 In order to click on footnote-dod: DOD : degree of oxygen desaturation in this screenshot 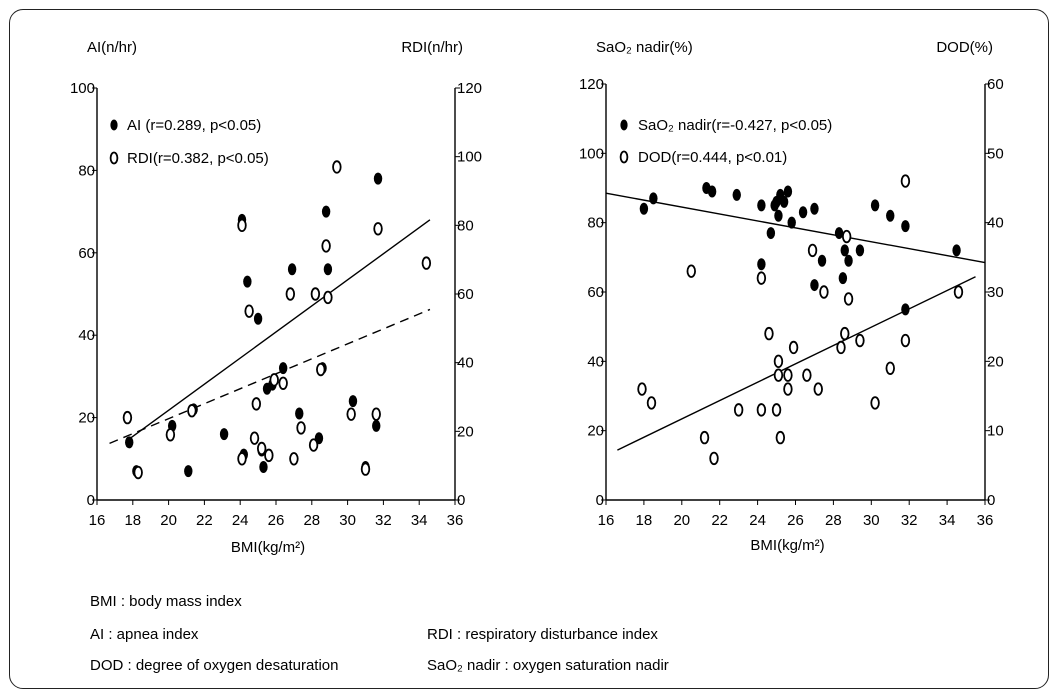, I will do `click(214, 665)`.